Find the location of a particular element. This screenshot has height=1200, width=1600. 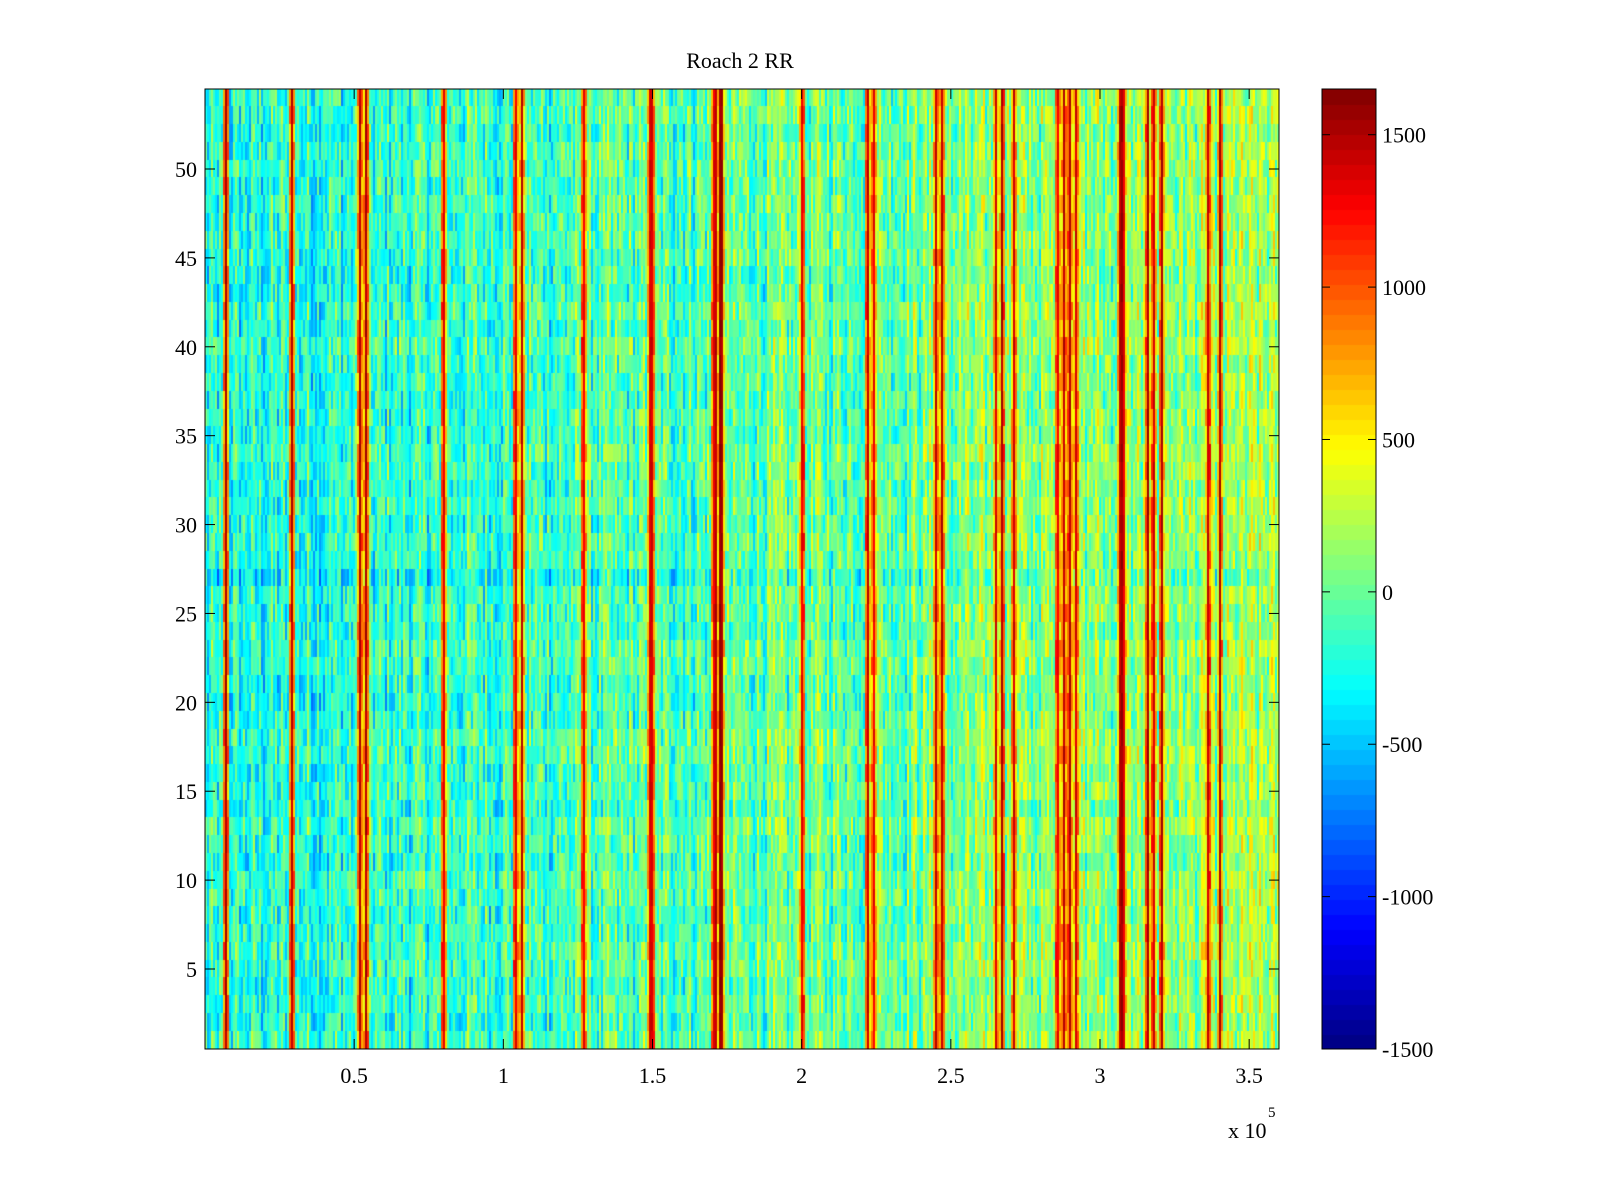

x-multiplier-label: x 10 is located at coordinates (1247, 1130).